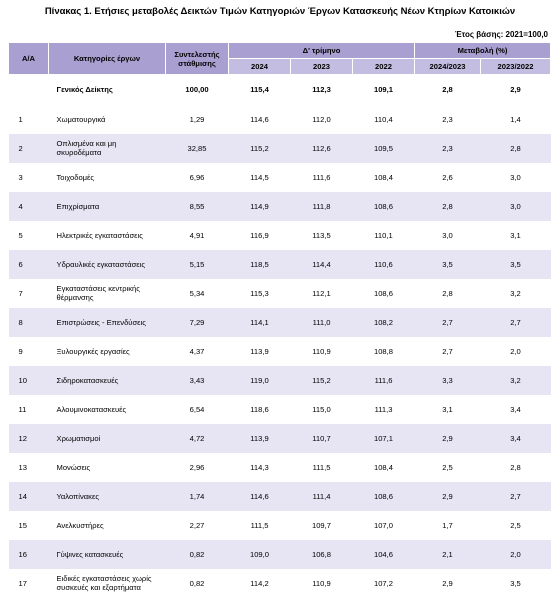  Describe the element at coordinates (321, 177) in the screenshot. I see `value-cell: 111,6` at that location.